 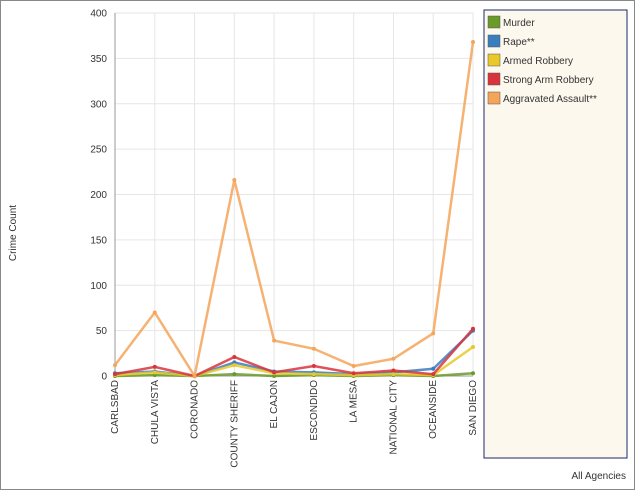 What do you see at coordinates (98, 240) in the screenshot?
I see `y-tick-label: 150` at bounding box center [98, 240].